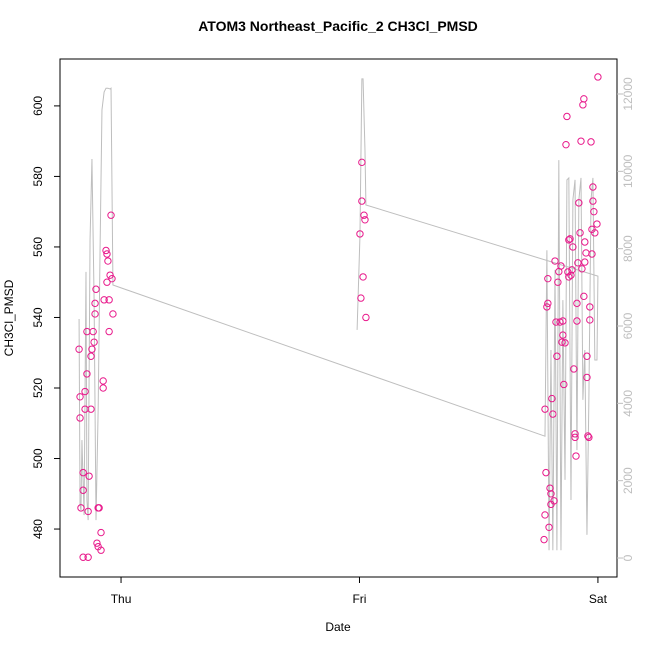 The height and width of the screenshot is (650, 650). What do you see at coordinates (38, 317) in the screenshot?
I see `y-tick-label: 540` at bounding box center [38, 317].